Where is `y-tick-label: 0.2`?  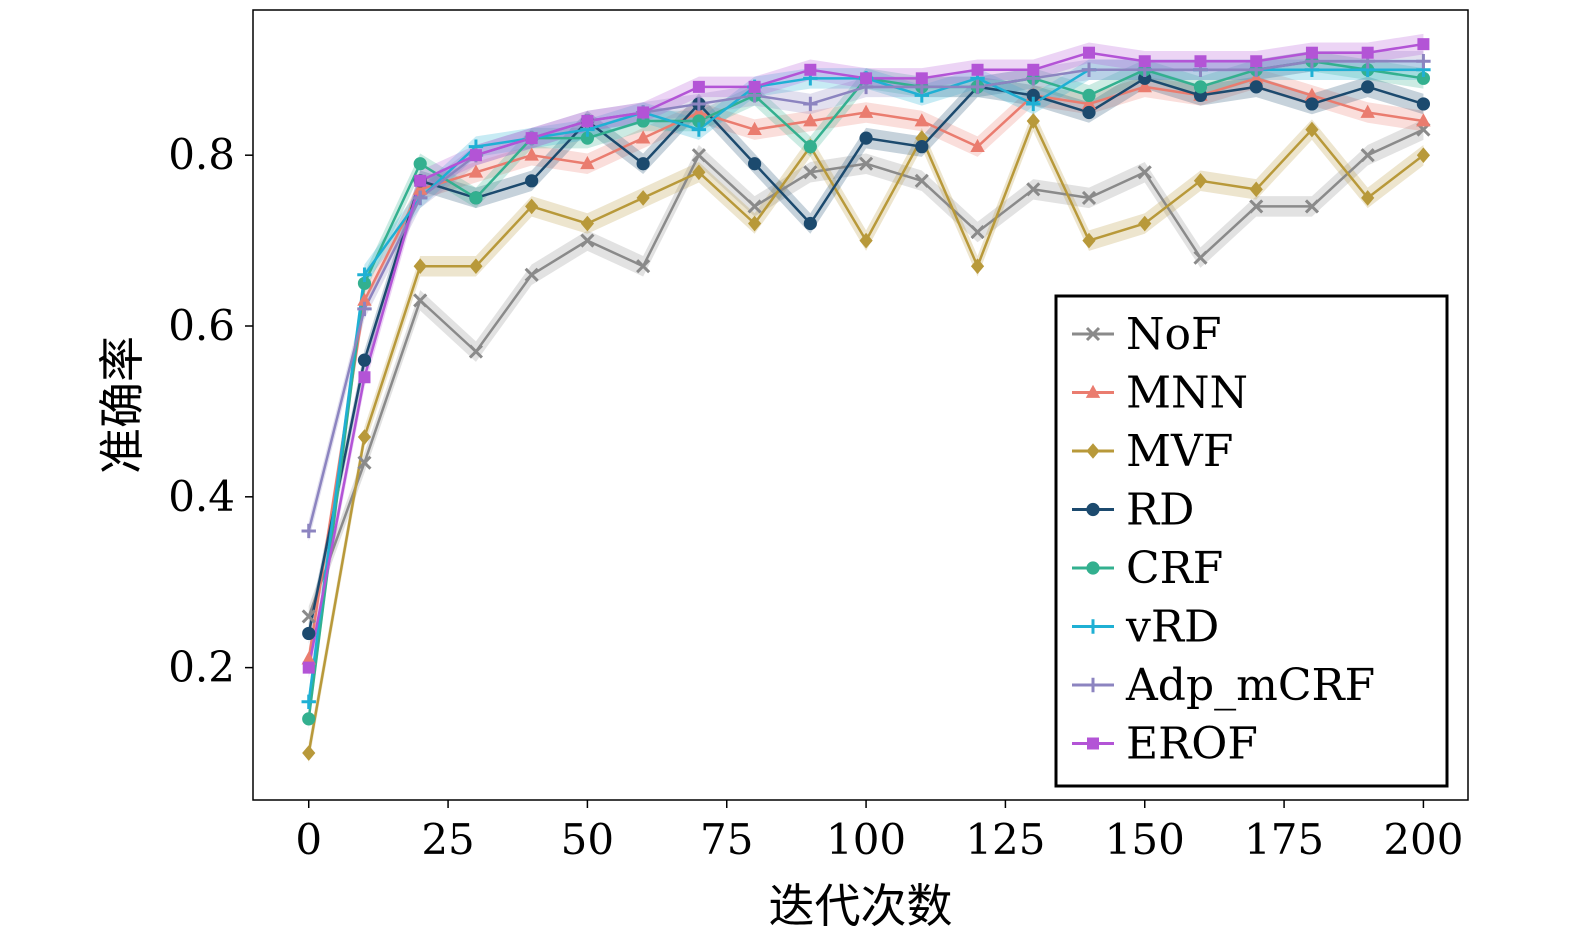
y-tick-label: 0.2 is located at coordinates (201, 667).